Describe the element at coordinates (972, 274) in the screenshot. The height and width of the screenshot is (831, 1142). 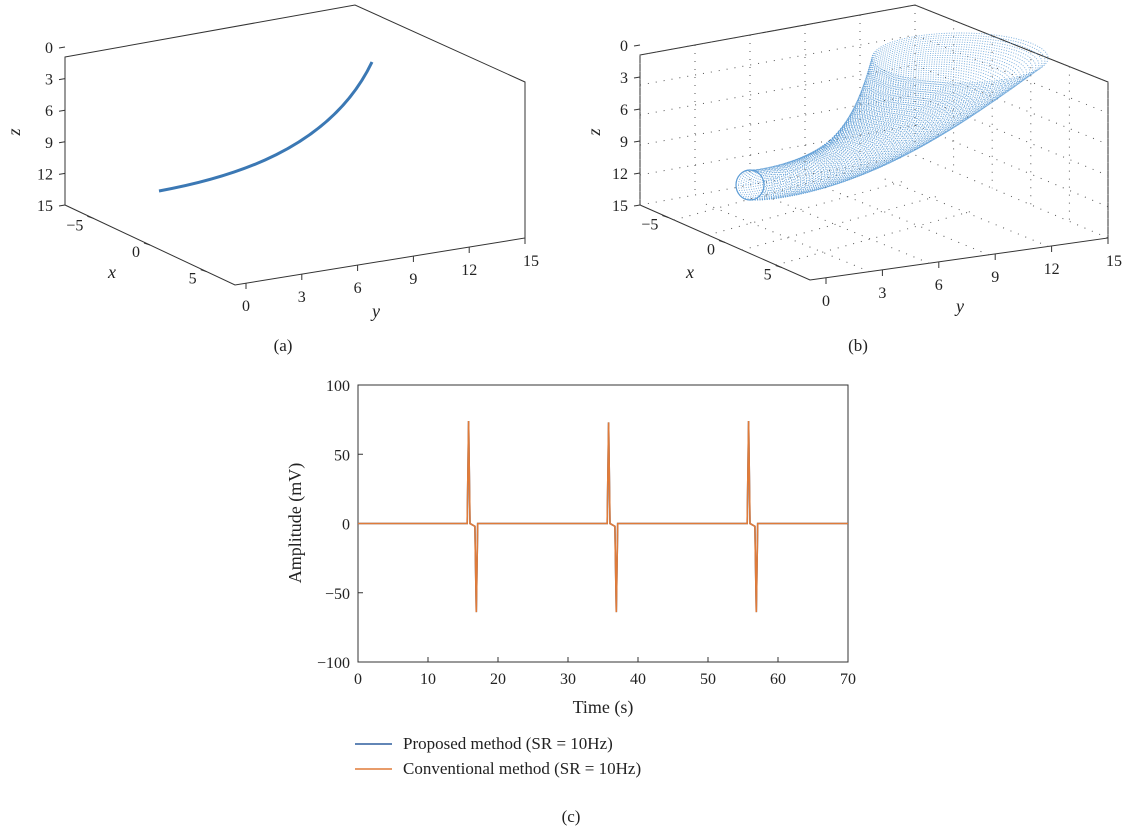
I see `panel-b-y-ticks: 0 3 6 9 12 15` at that location.